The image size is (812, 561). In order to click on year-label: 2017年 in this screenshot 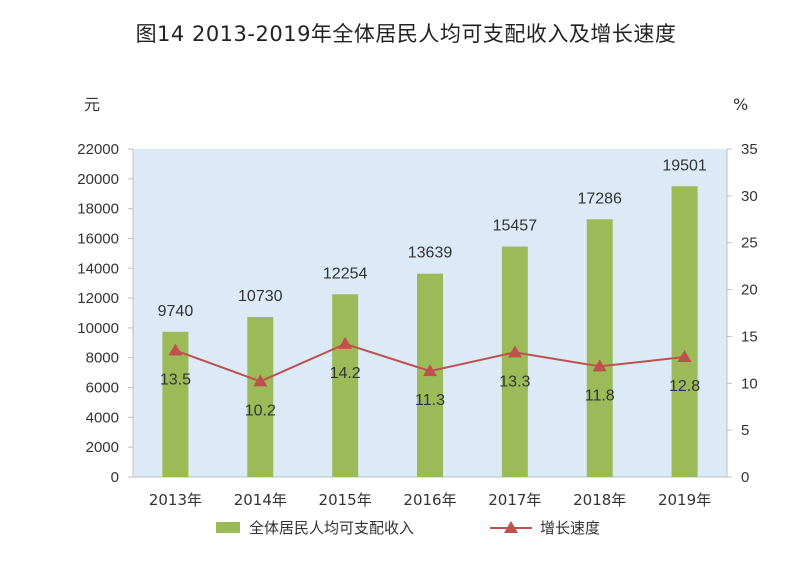, I will do `click(514, 500)`.